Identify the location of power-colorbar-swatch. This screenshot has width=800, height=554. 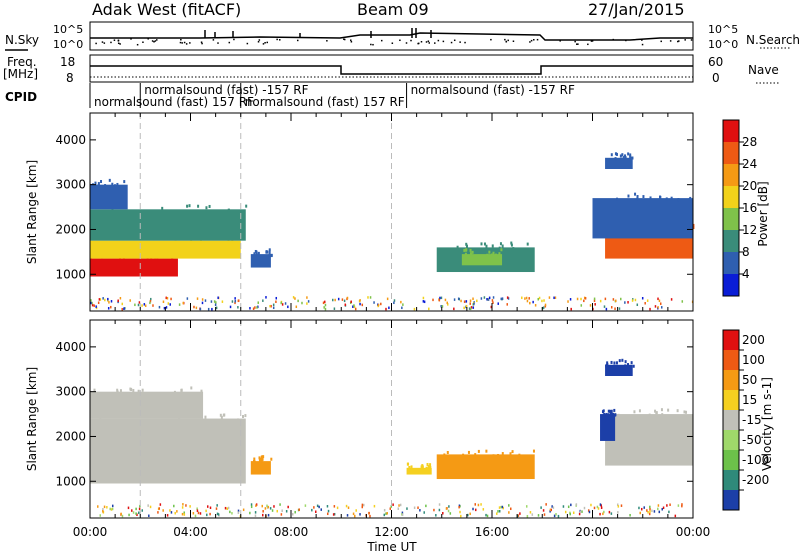
(731, 263).